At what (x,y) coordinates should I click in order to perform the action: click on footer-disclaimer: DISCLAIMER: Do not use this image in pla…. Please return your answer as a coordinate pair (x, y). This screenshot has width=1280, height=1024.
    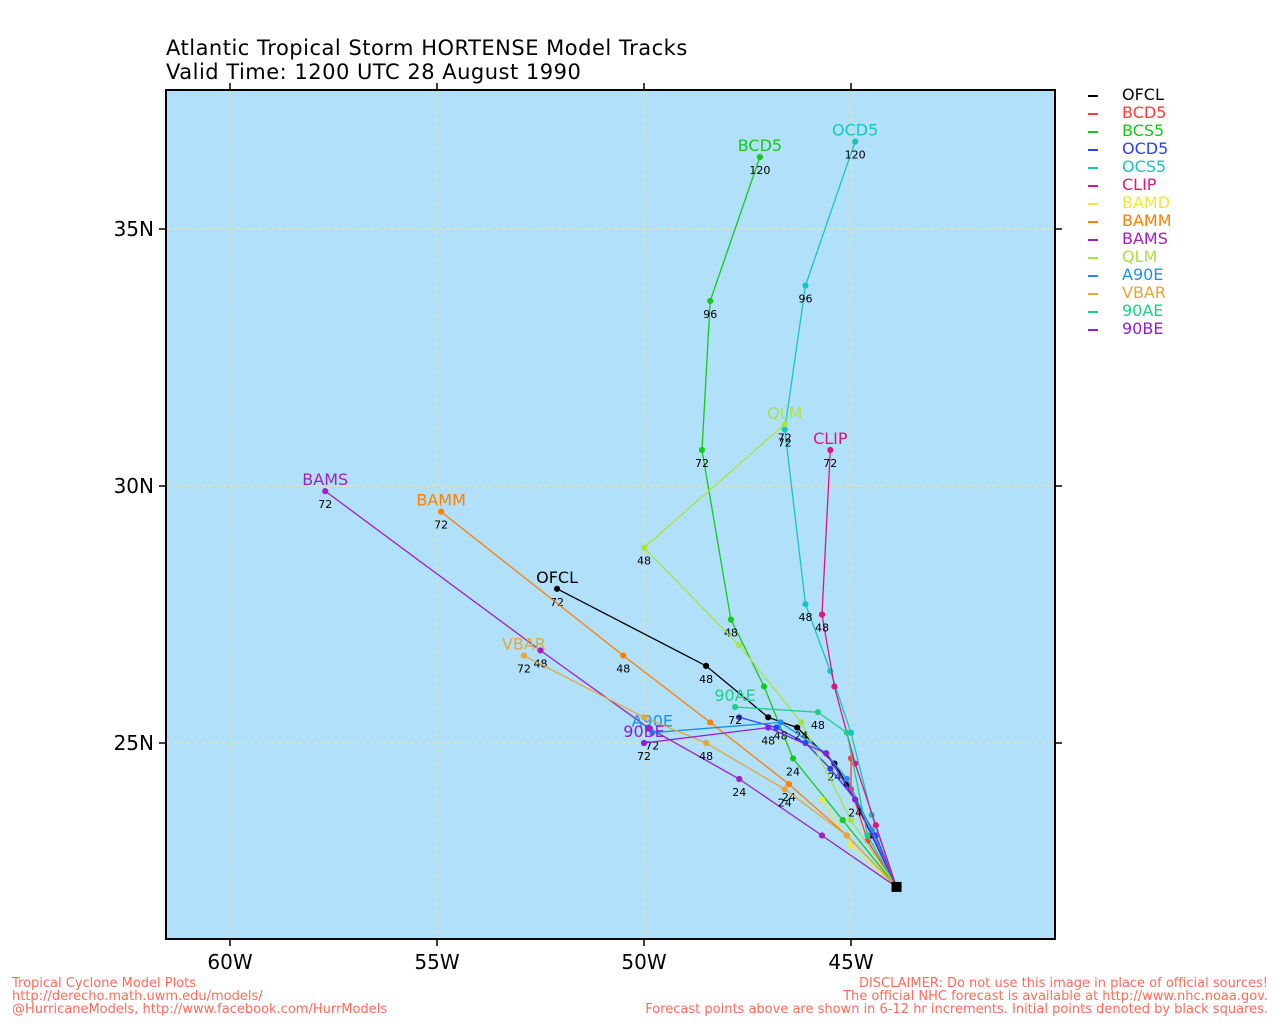
    Looking at the image, I should click on (1063, 983).